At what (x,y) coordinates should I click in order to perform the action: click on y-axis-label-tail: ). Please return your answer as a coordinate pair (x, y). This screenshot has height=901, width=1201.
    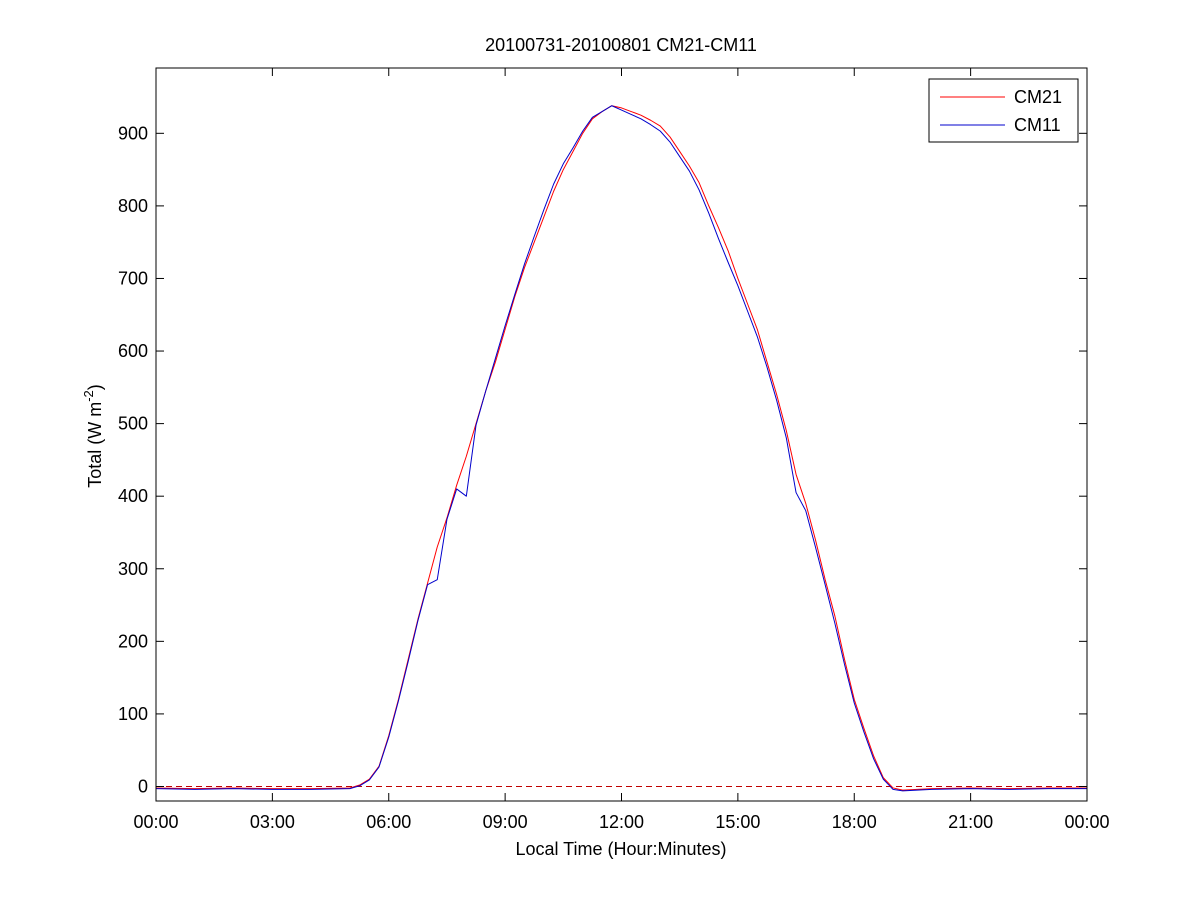
    Looking at the image, I should click on (95, 387).